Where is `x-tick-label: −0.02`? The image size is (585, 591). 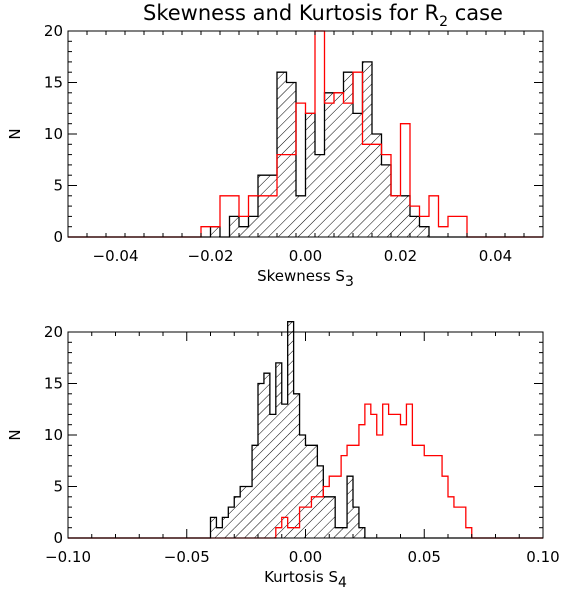 x-tick-label: −0.02 is located at coordinates (211, 256).